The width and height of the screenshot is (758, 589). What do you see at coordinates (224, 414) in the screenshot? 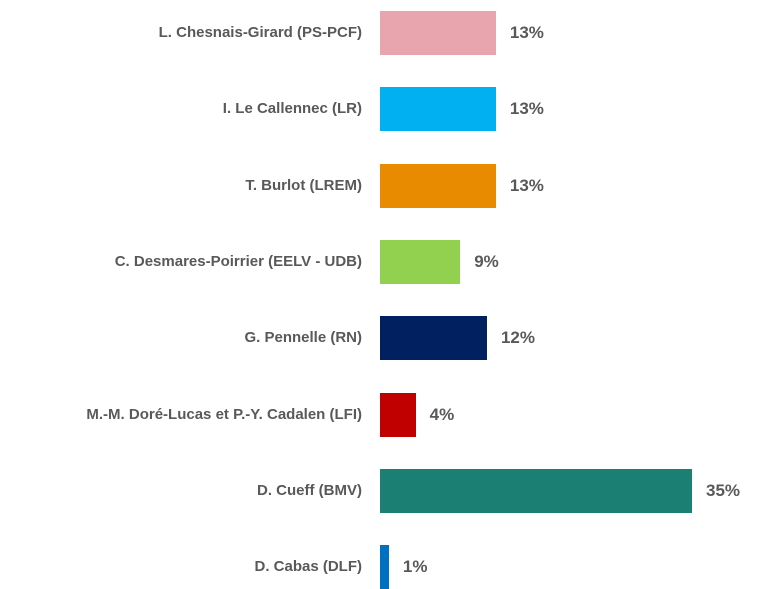
I see `category-label: M.-M. Doré-Lucas et P.-Y. Cadalen (LFI)` at bounding box center [224, 414].